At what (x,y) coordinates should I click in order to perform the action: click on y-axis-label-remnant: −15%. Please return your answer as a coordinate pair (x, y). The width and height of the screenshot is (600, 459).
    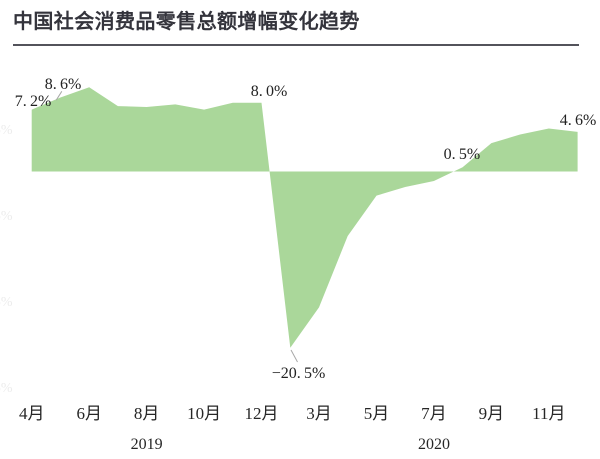
    Looking at the image, I should click on (6, 302).